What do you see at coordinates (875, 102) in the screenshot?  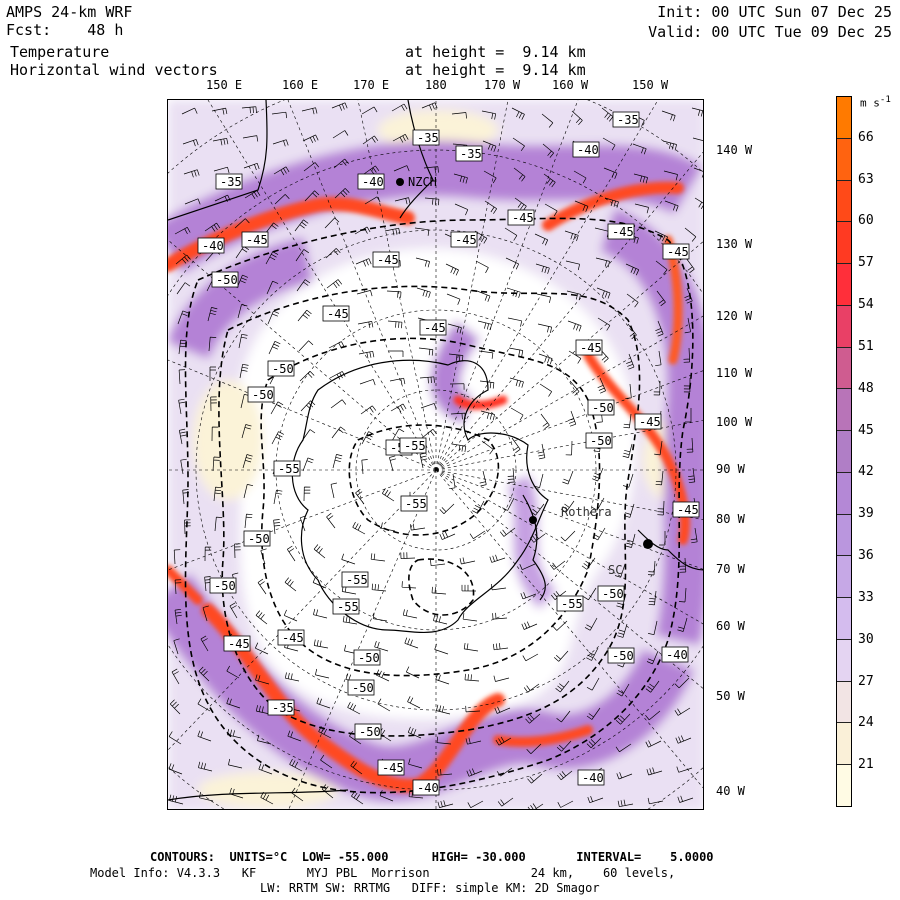 I see `colorbar-units: m s-1` at bounding box center [875, 102].